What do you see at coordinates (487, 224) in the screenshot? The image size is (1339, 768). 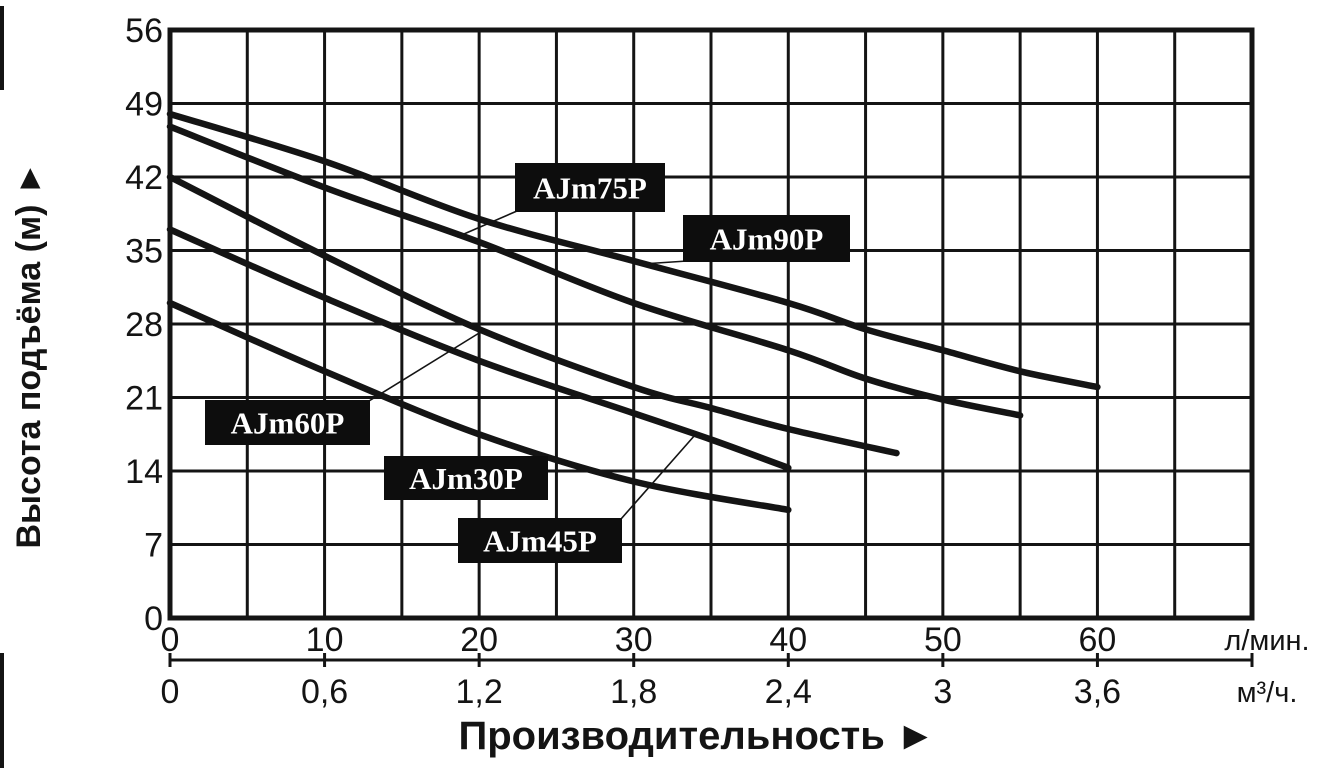 I see `label-leader-ajm75p` at bounding box center [487, 224].